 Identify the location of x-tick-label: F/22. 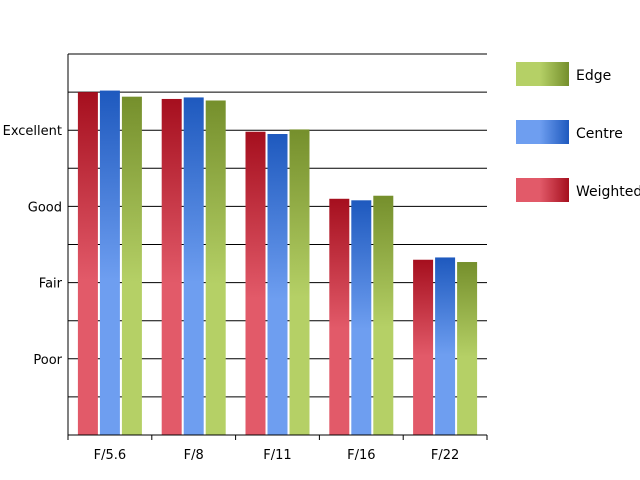
(445, 455).